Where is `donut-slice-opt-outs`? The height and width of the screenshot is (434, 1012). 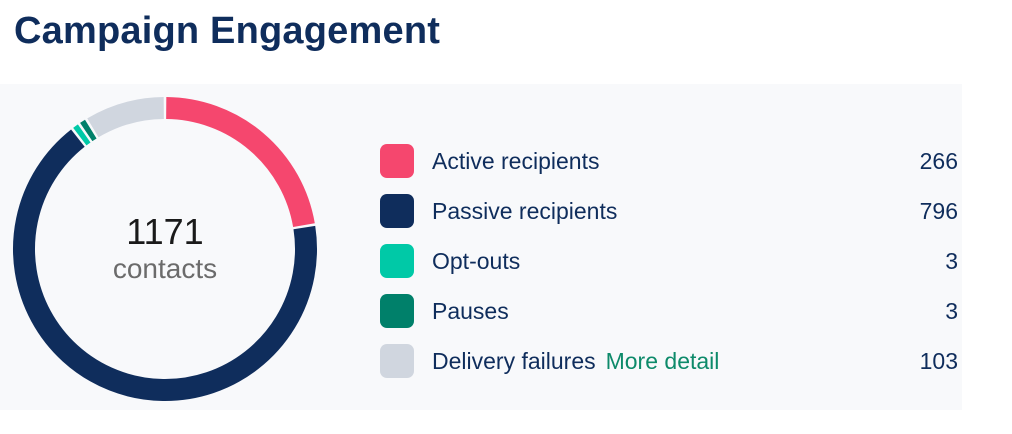
donut-slice-opt-outs is located at coordinates (82, 135).